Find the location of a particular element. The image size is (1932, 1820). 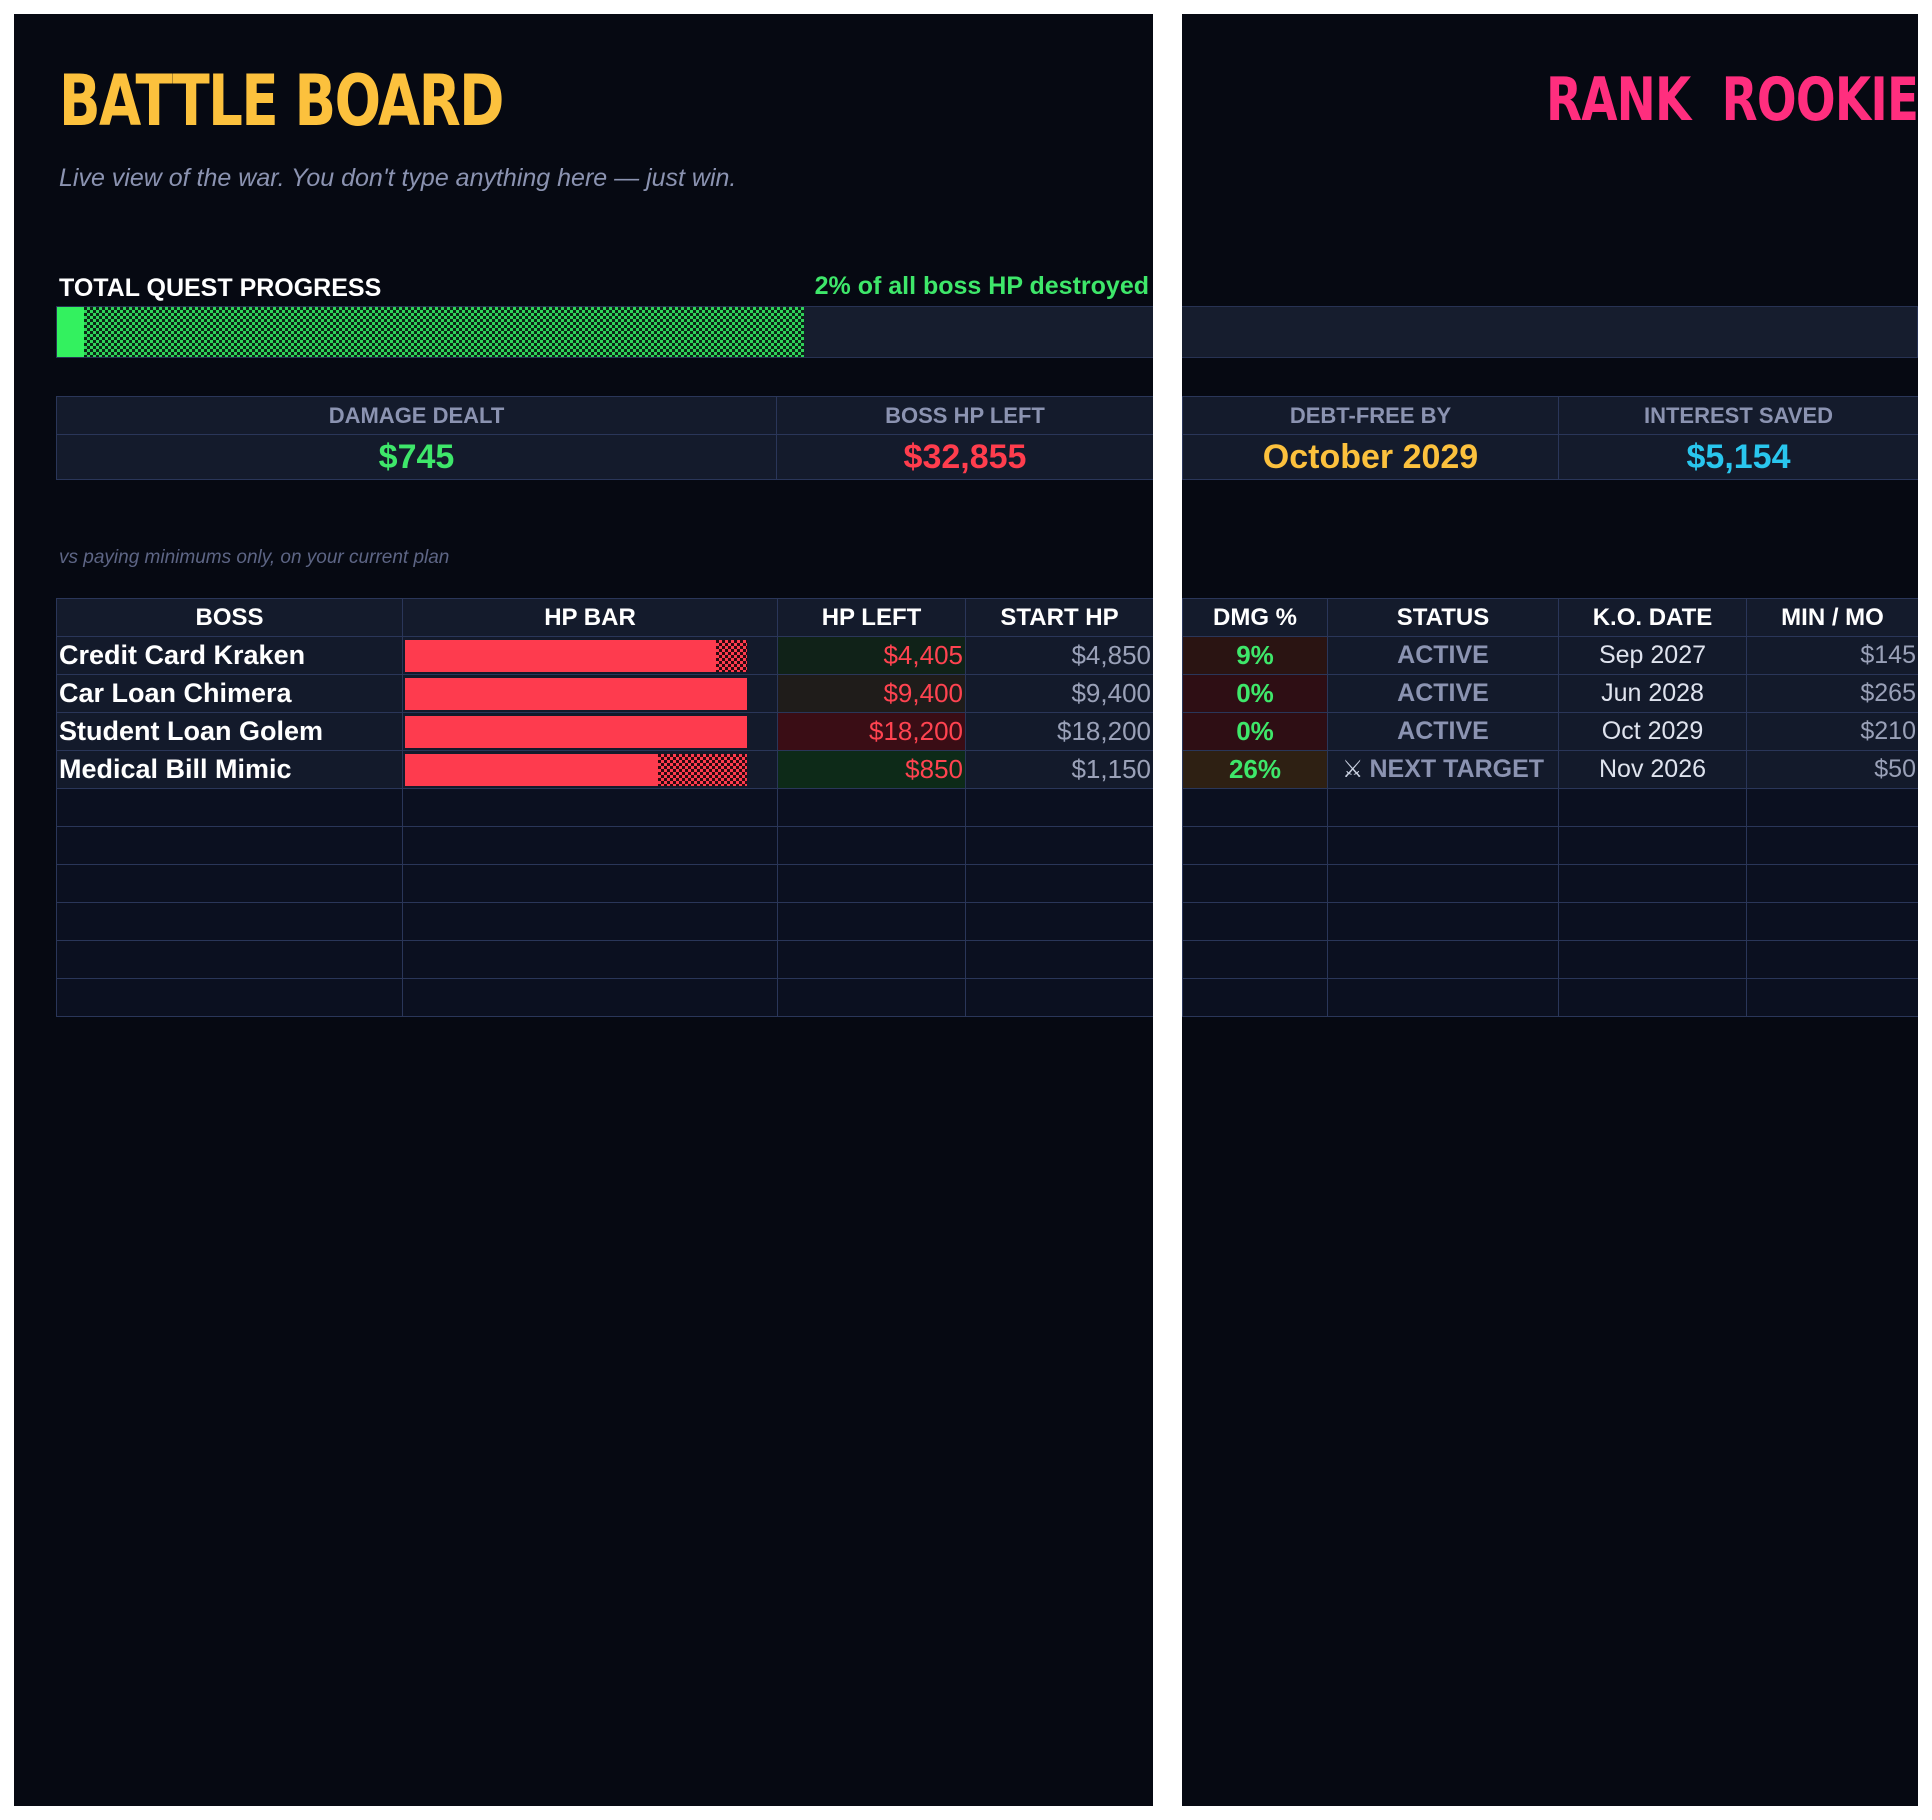

ko-date: Jun 2028 is located at coordinates (1652, 693).